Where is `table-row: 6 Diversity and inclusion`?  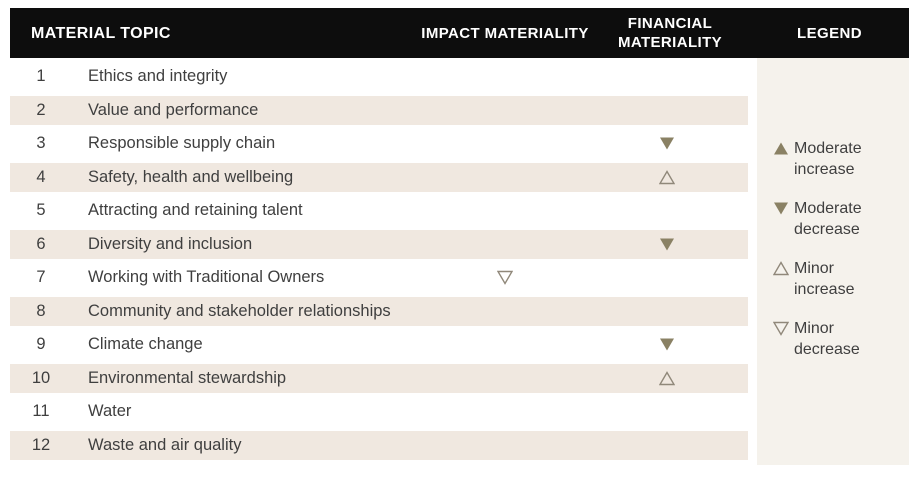 table-row: 6 Diversity and inclusion is located at coordinates (379, 244).